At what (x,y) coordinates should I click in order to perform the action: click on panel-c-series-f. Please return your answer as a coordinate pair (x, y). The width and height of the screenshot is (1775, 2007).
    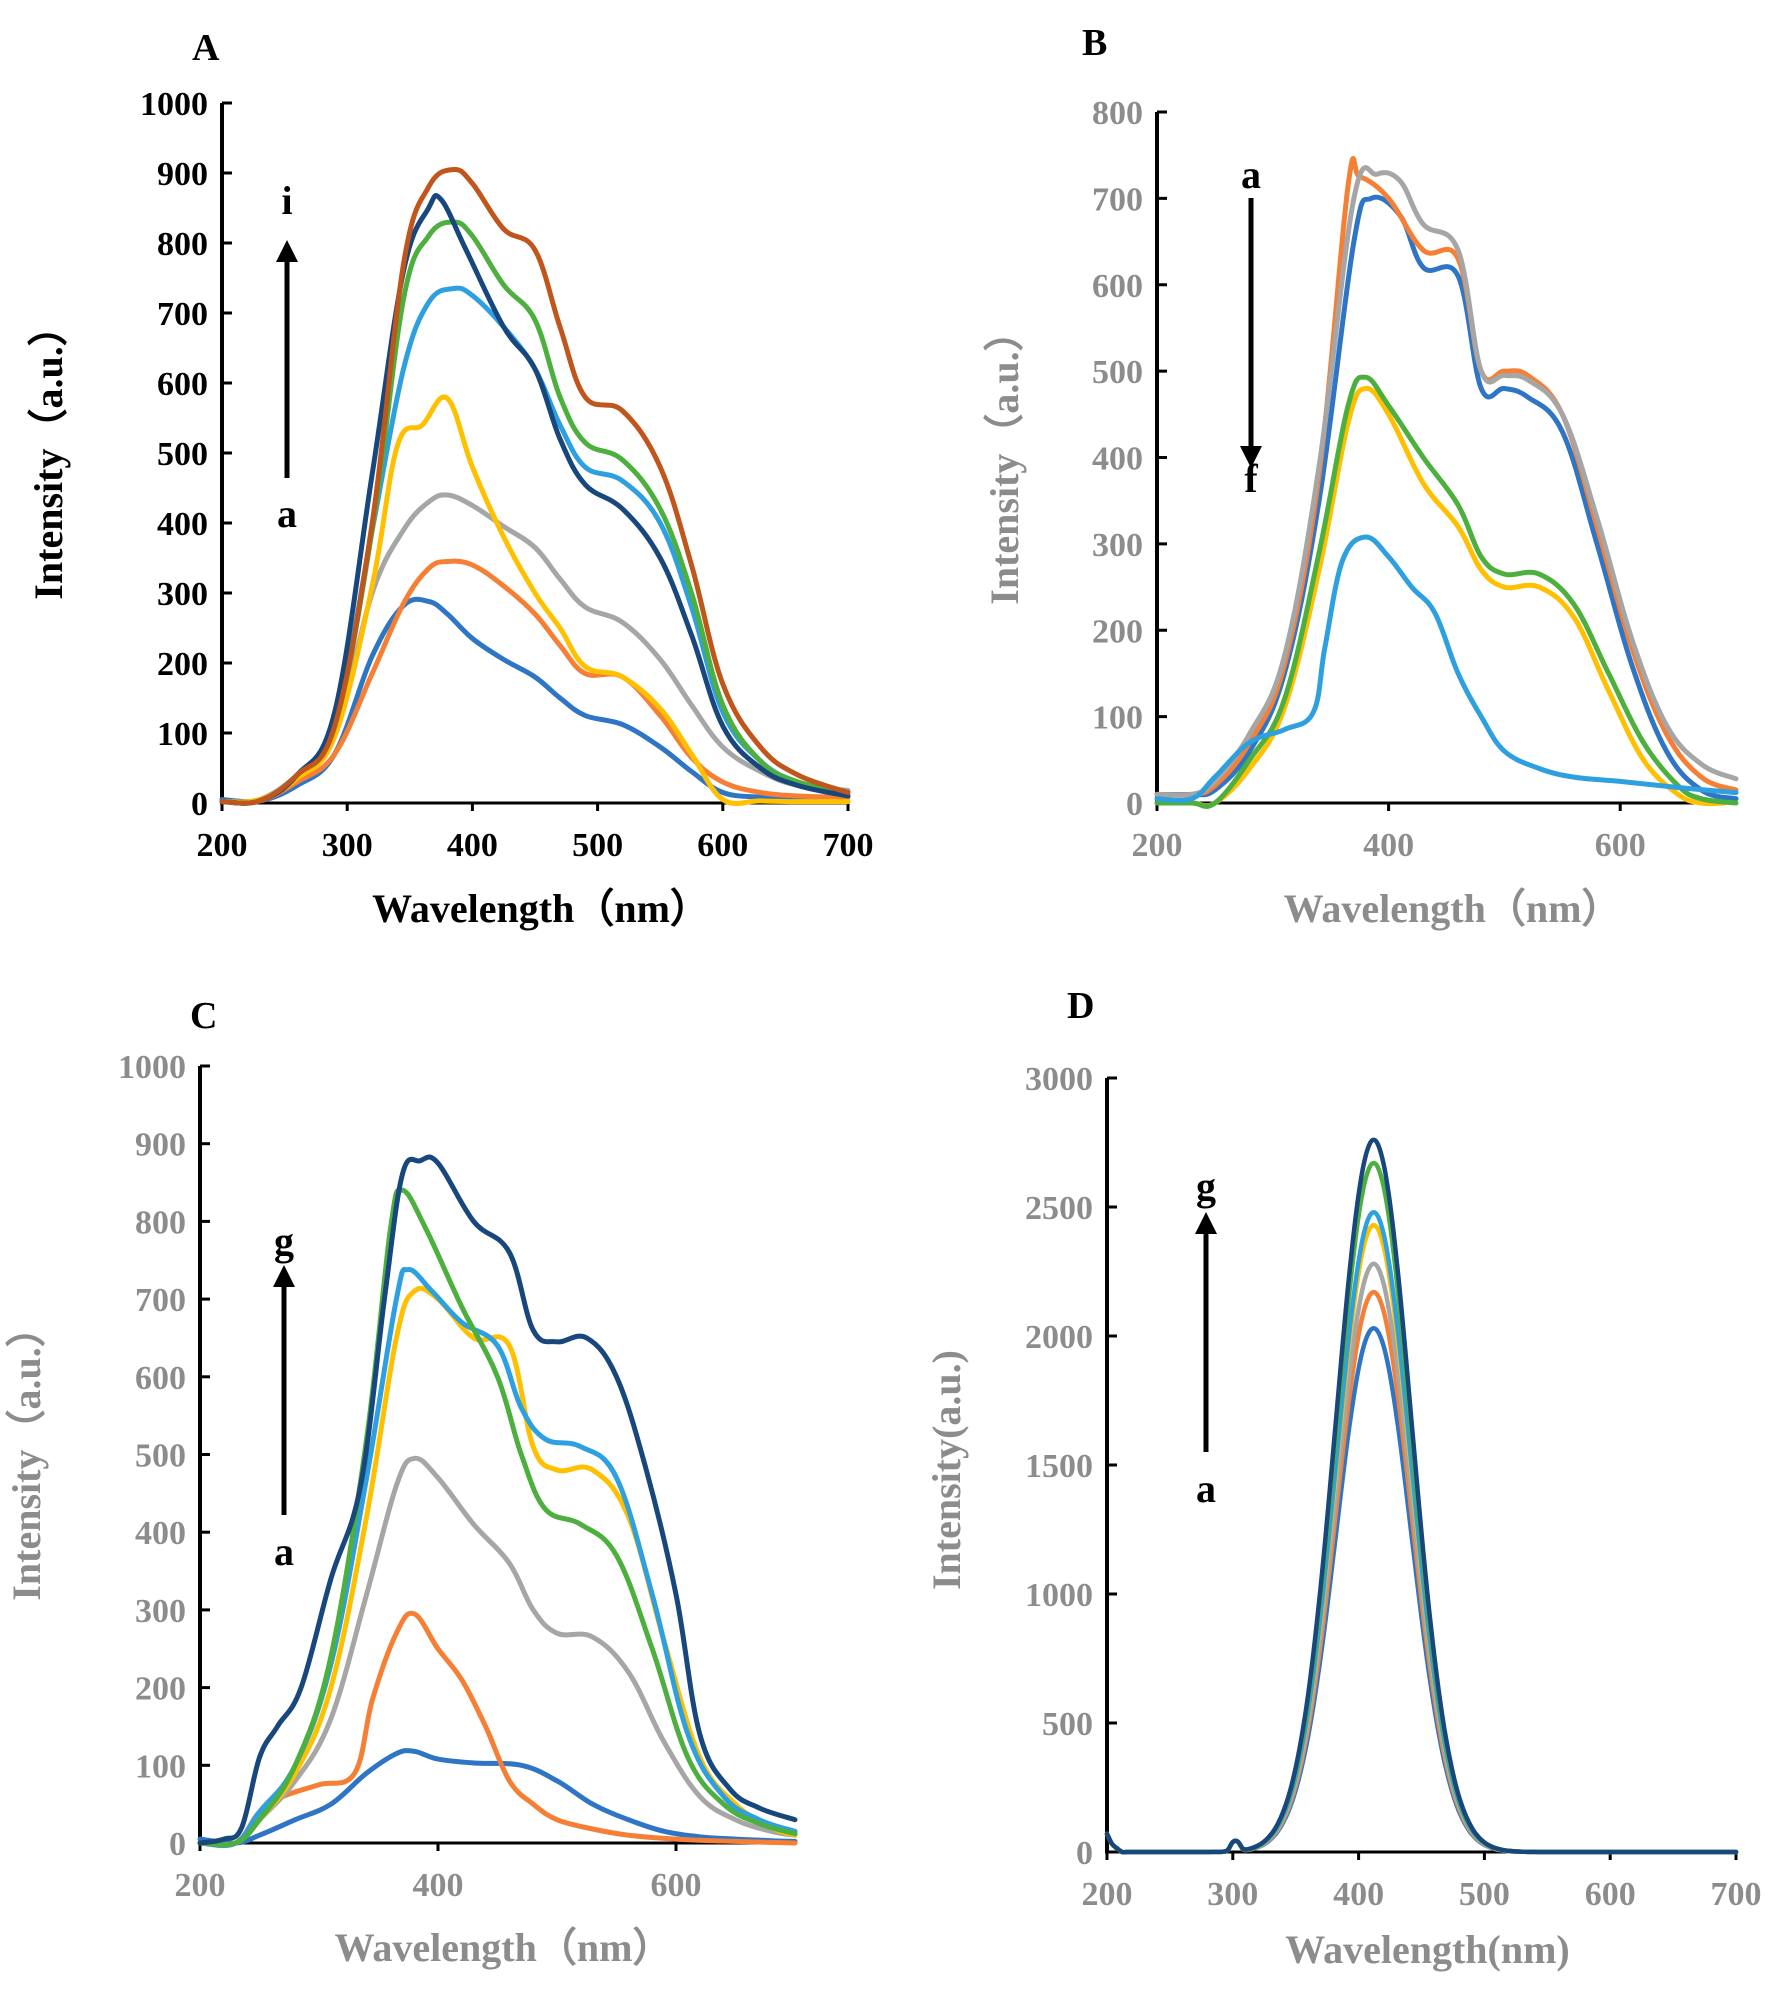
    Looking at the image, I should click on (497, 1517).